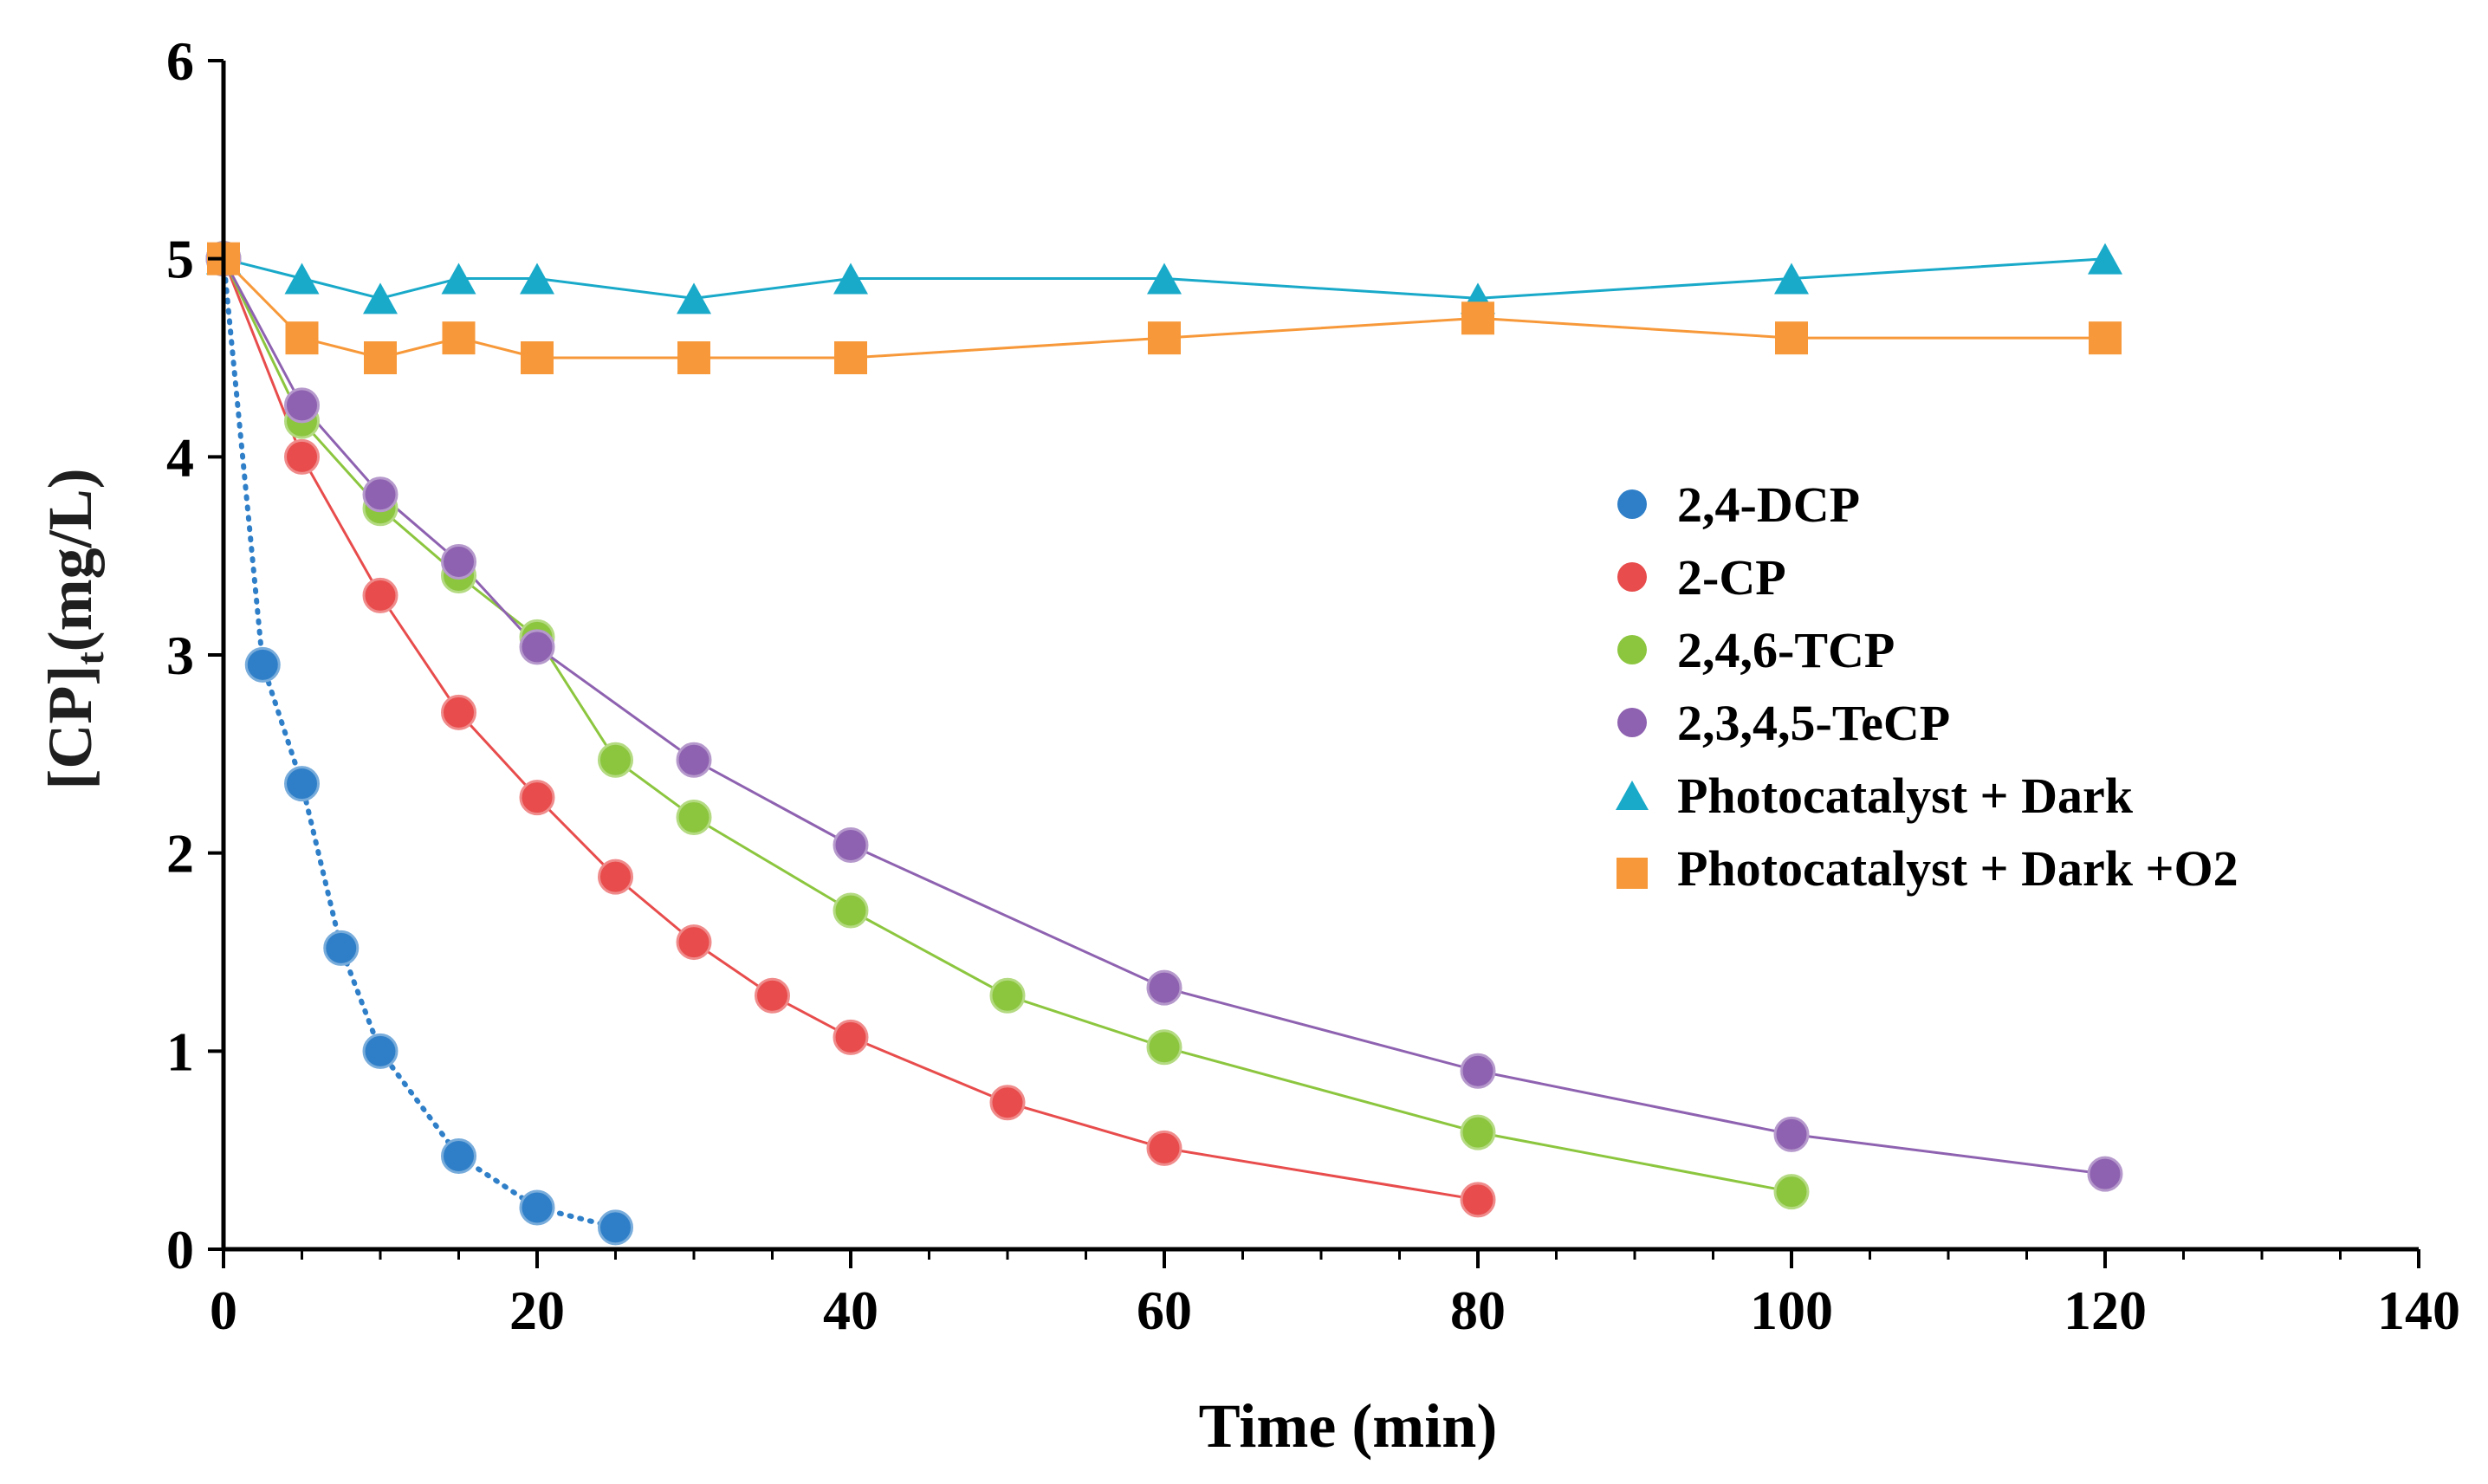 This screenshot has height=1484, width=2488. What do you see at coordinates (2418, 1310) in the screenshot?
I see `x-tick-label: 140` at bounding box center [2418, 1310].